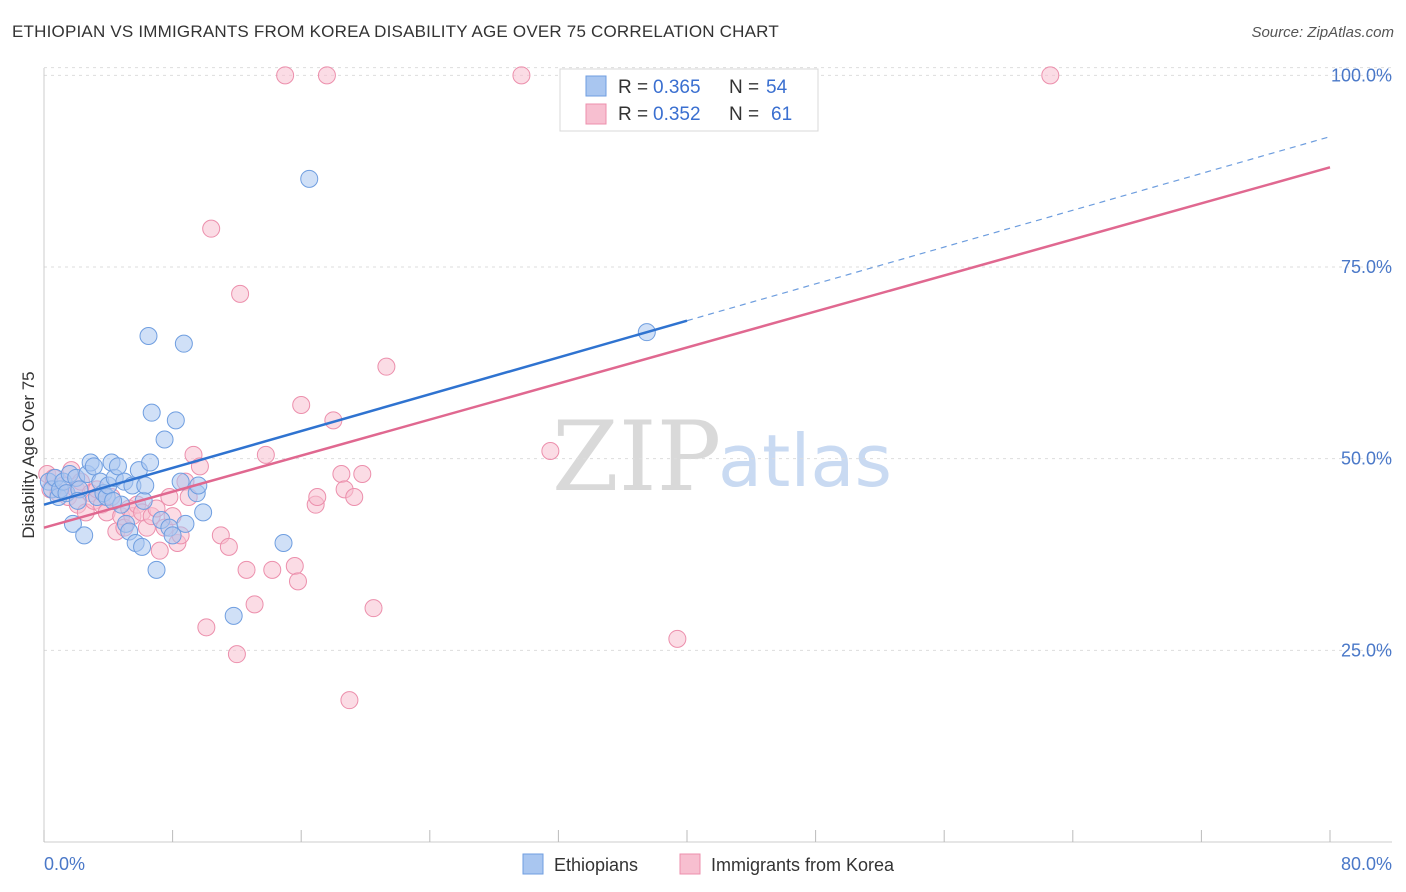 The width and height of the screenshot is (1406, 892). What do you see at coordinates (596, 865) in the screenshot?
I see `bottom-legend-ethiopians: Ethiopians` at bounding box center [596, 865].